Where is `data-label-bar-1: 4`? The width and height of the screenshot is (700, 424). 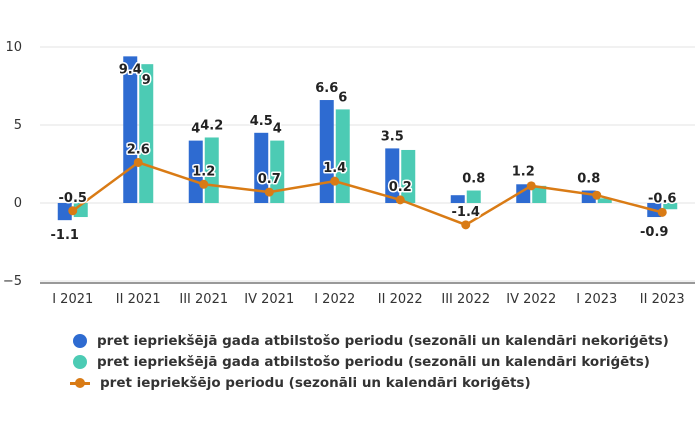 data-label-bar-1: 4 is located at coordinates (195, 129).